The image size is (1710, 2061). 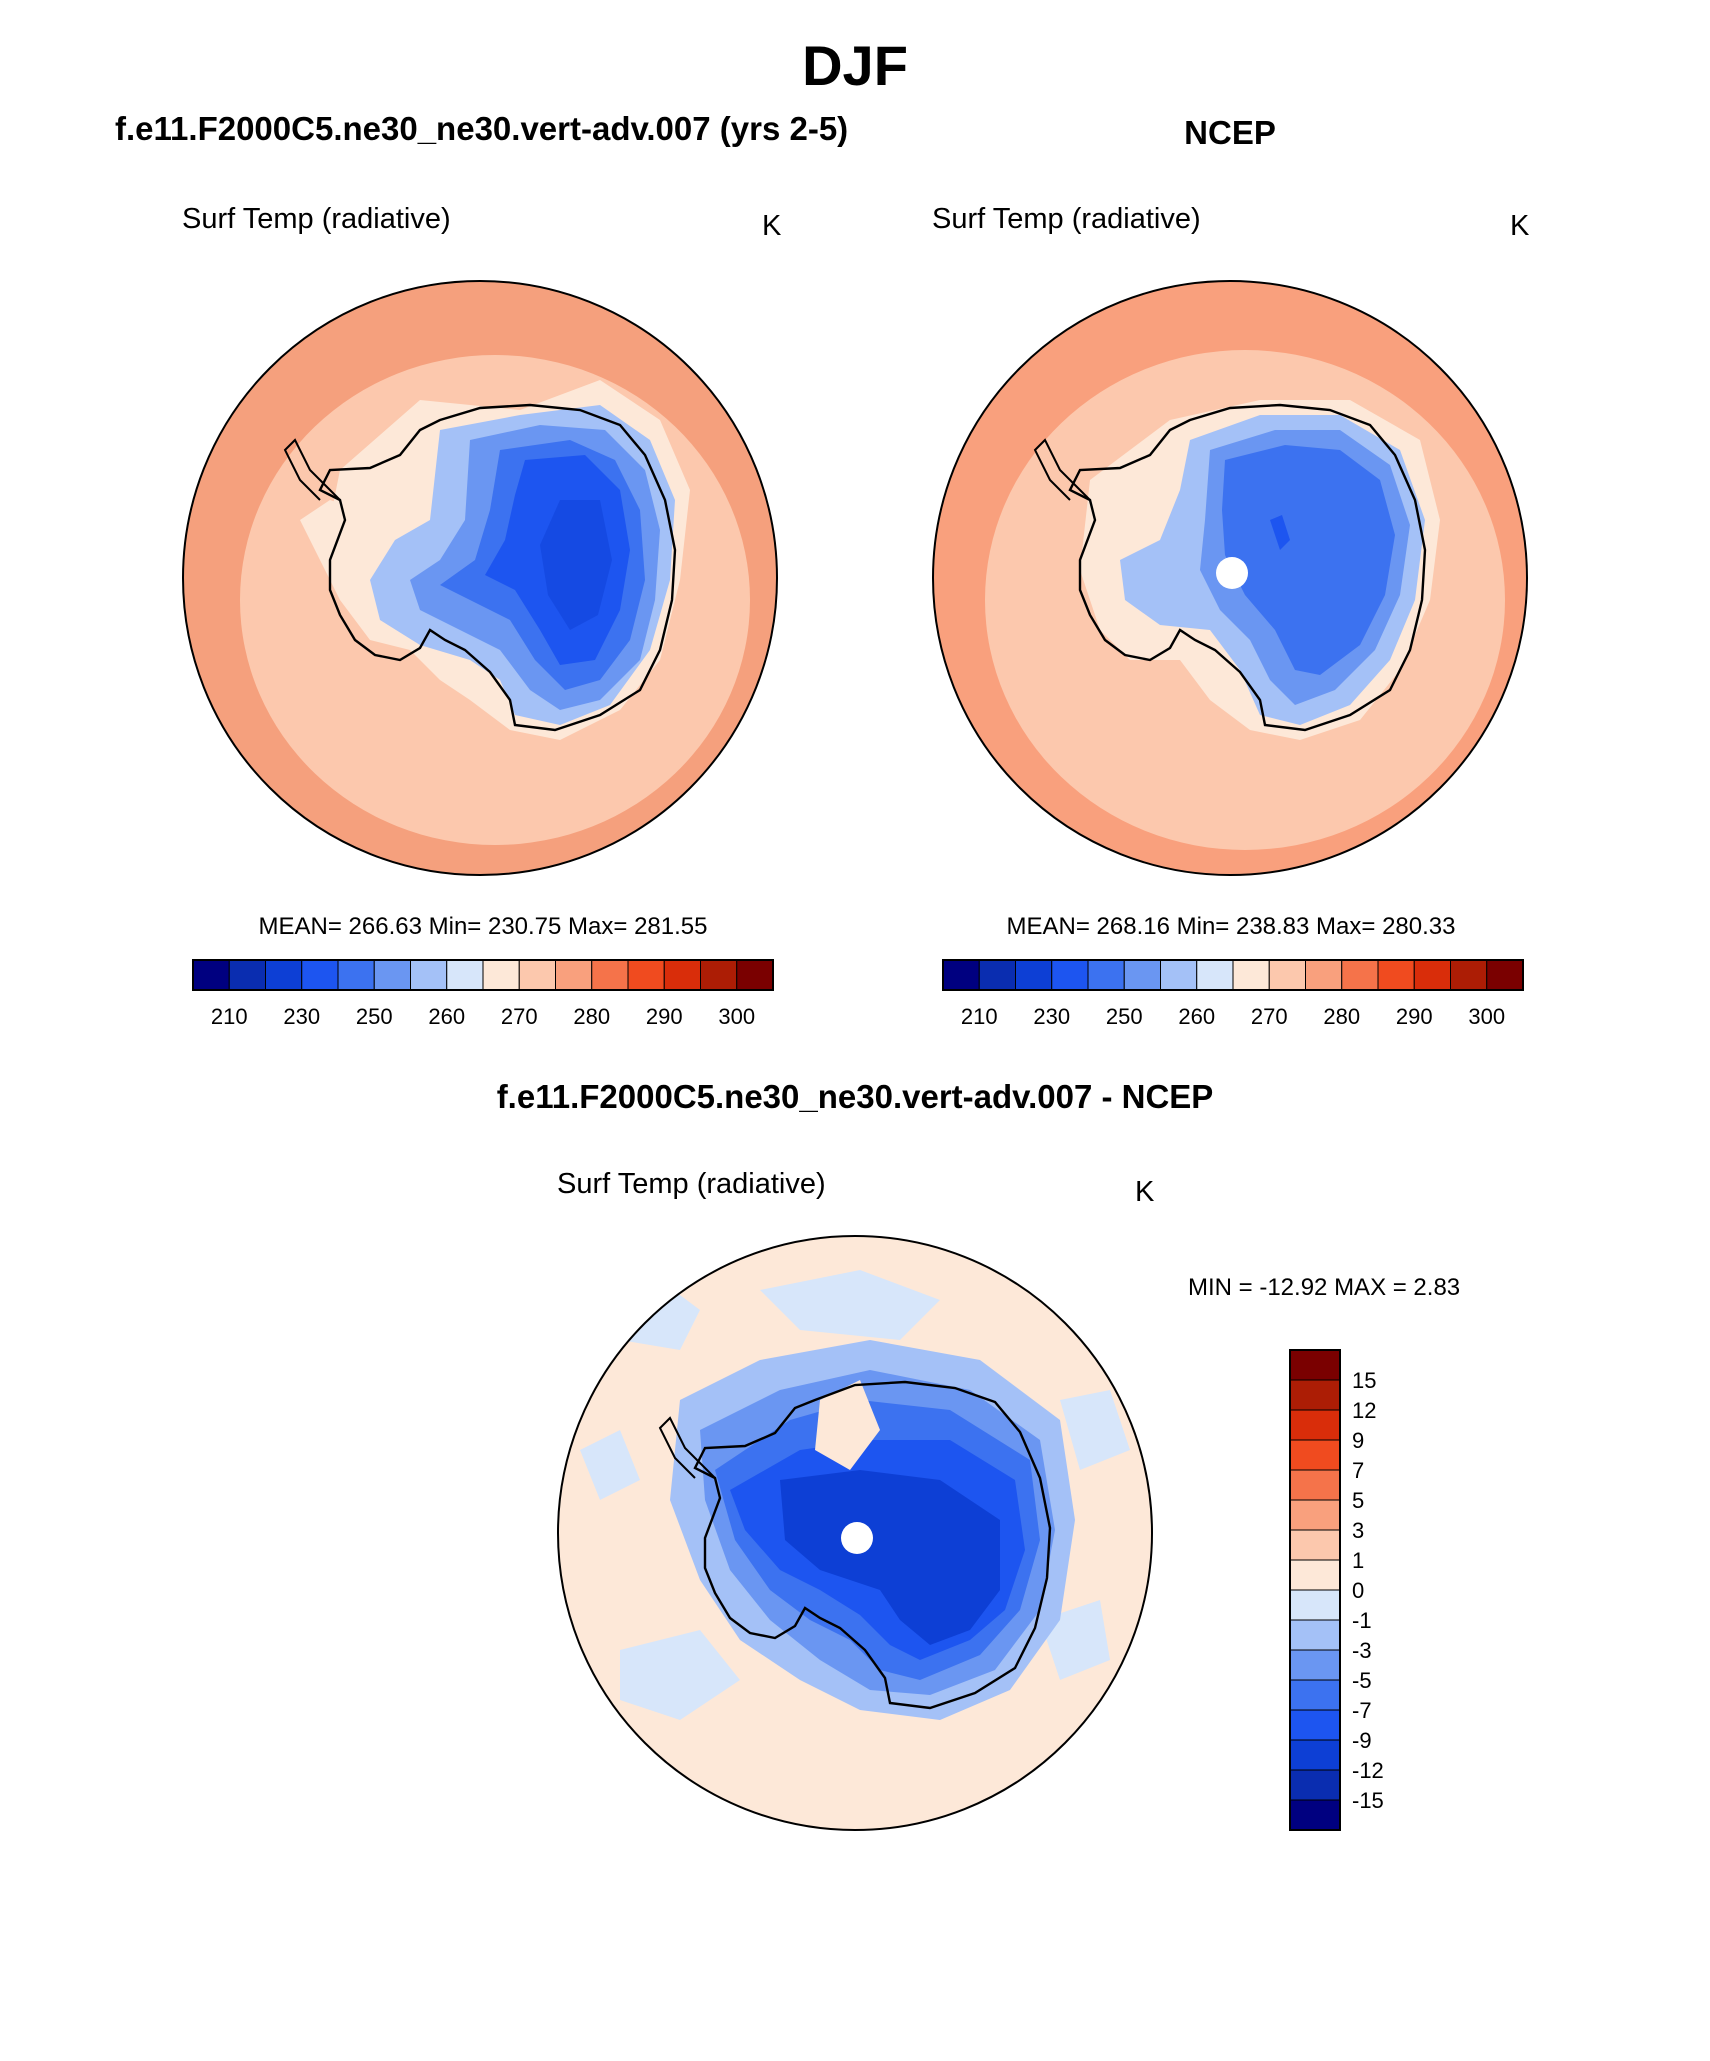 What do you see at coordinates (1231, 926) in the screenshot?
I see `obs-stats: MEAN= 268.16 Min= 238.83 Max= 280.33` at bounding box center [1231, 926].